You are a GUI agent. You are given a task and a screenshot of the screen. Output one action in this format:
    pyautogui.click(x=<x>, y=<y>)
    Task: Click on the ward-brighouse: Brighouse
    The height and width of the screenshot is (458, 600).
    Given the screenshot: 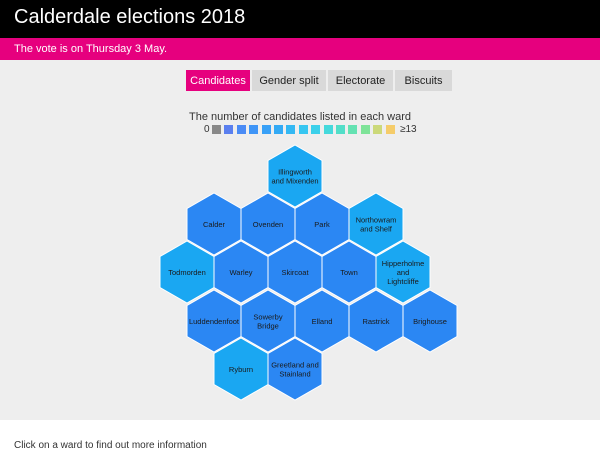 What is the action you would take?
    pyautogui.click(x=430, y=321)
    